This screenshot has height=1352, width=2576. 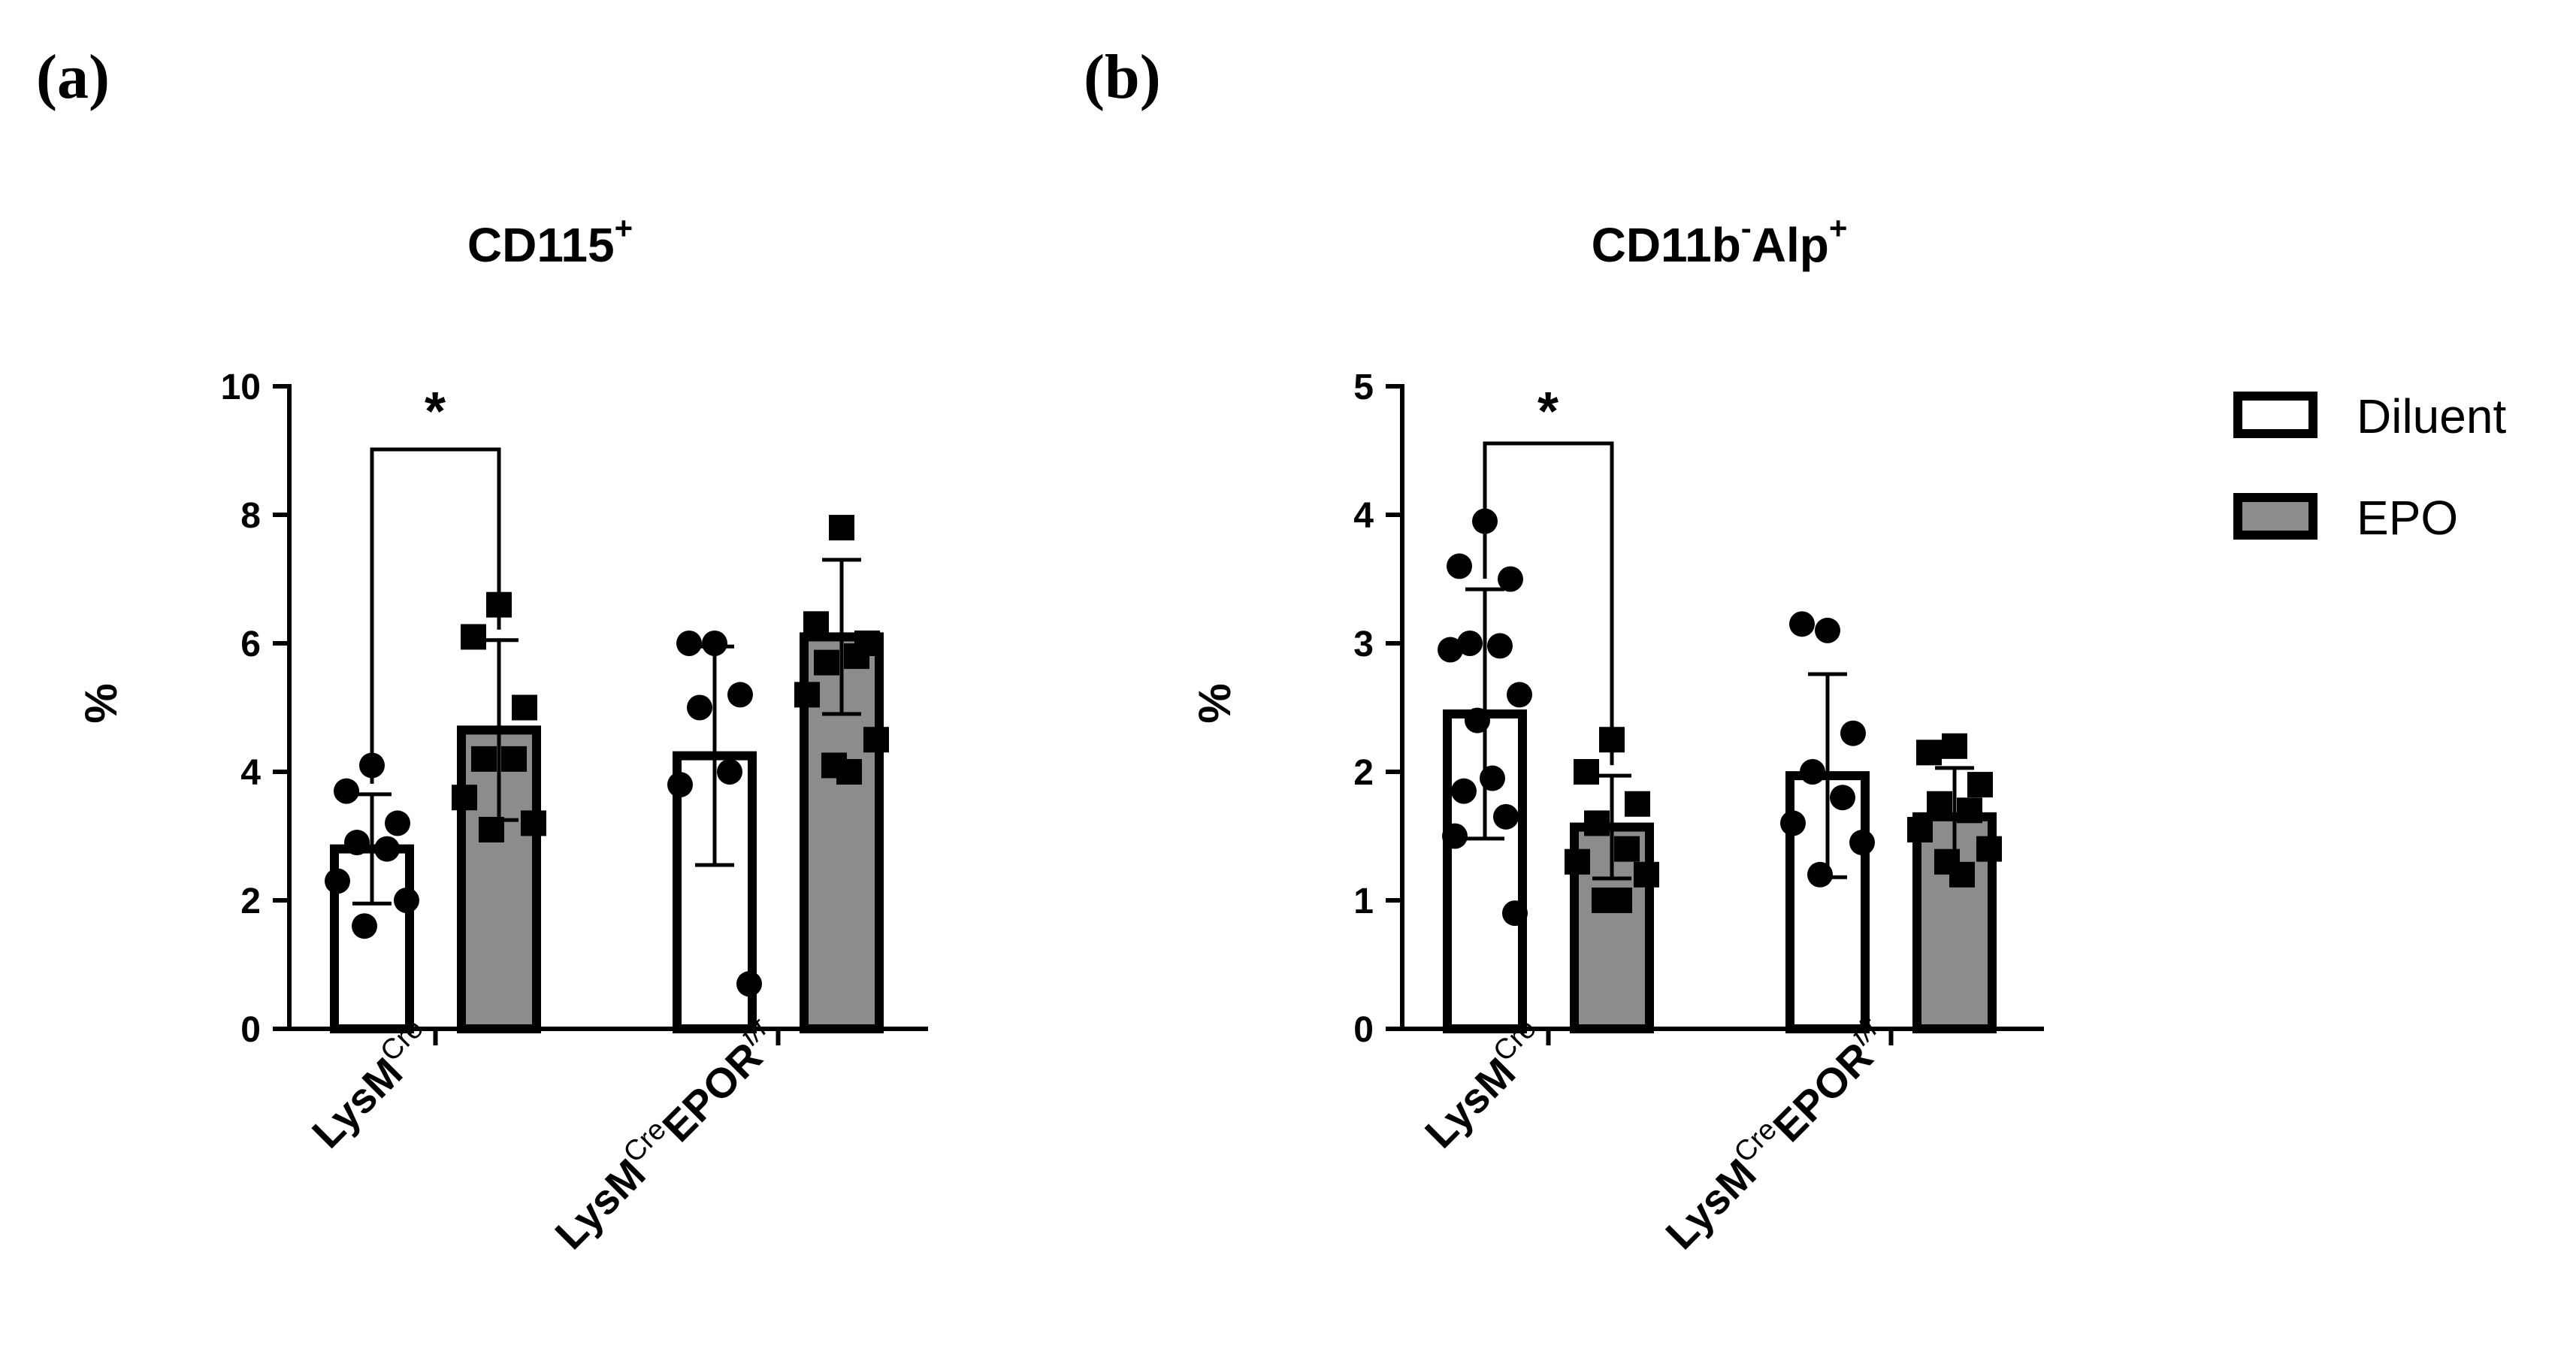 I want to click on legend-swatch-epo, so click(x=2275, y=517).